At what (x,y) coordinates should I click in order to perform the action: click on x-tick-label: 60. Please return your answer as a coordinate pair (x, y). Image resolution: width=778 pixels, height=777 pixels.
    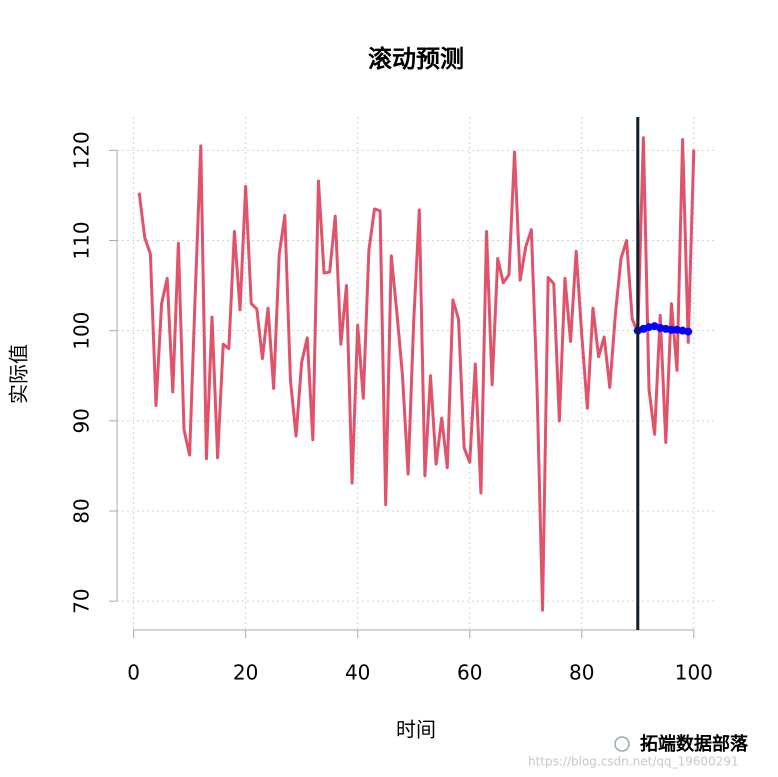
    Looking at the image, I should click on (469, 673).